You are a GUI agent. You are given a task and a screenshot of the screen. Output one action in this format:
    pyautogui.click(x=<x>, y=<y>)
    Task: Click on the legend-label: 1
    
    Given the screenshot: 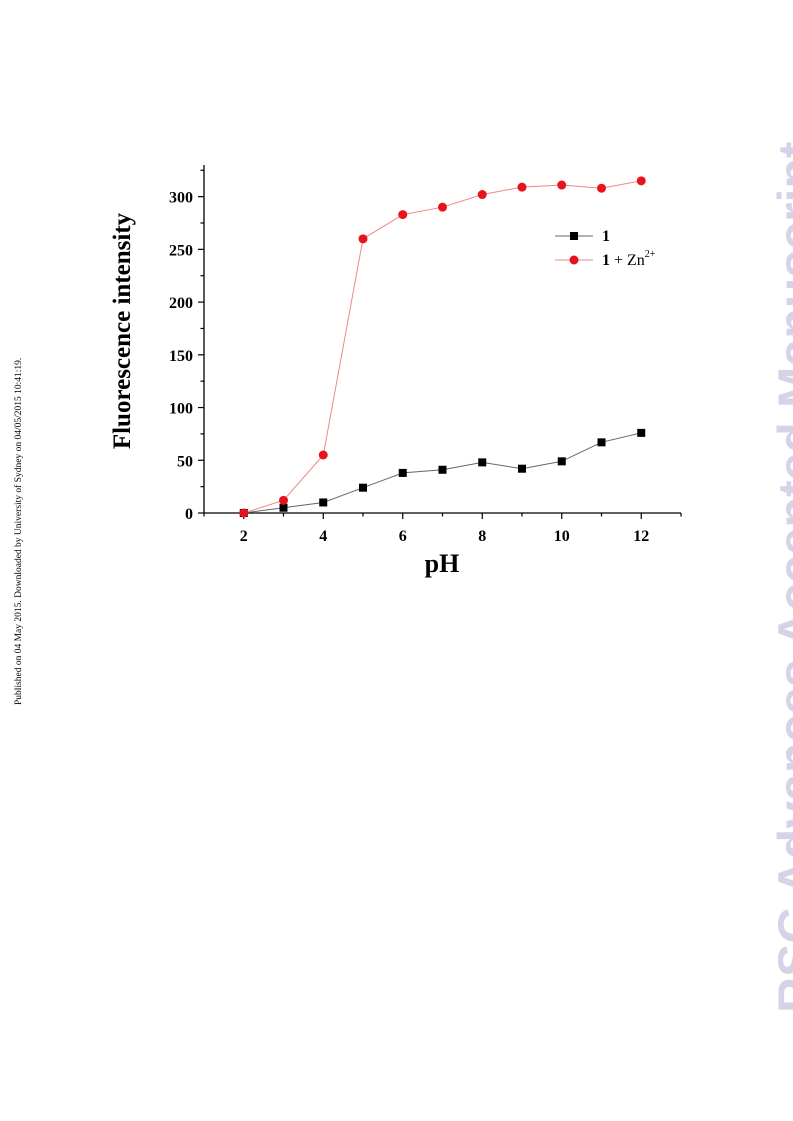 What is the action you would take?
    pyautogui.click(x=606, y=236)
    